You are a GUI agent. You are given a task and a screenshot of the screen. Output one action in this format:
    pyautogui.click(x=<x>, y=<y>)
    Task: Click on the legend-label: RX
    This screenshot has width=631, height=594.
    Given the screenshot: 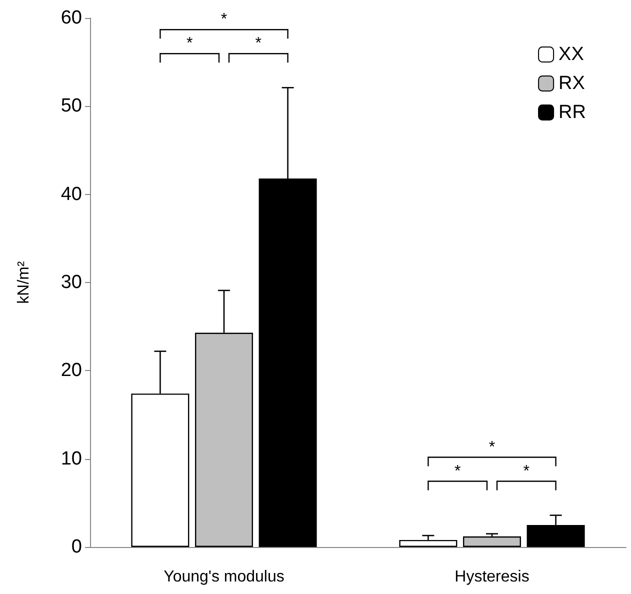 What is the action you would take?
    pyautogui.click(x=572, y=83)
    